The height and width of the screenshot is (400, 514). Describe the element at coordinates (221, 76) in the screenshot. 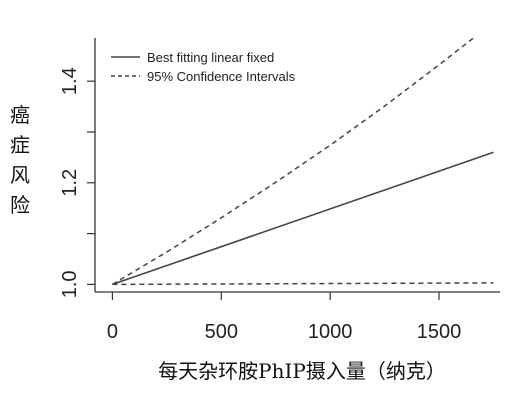

I see `legend-label-confidence: 95% Confidence Intervals` at that location.